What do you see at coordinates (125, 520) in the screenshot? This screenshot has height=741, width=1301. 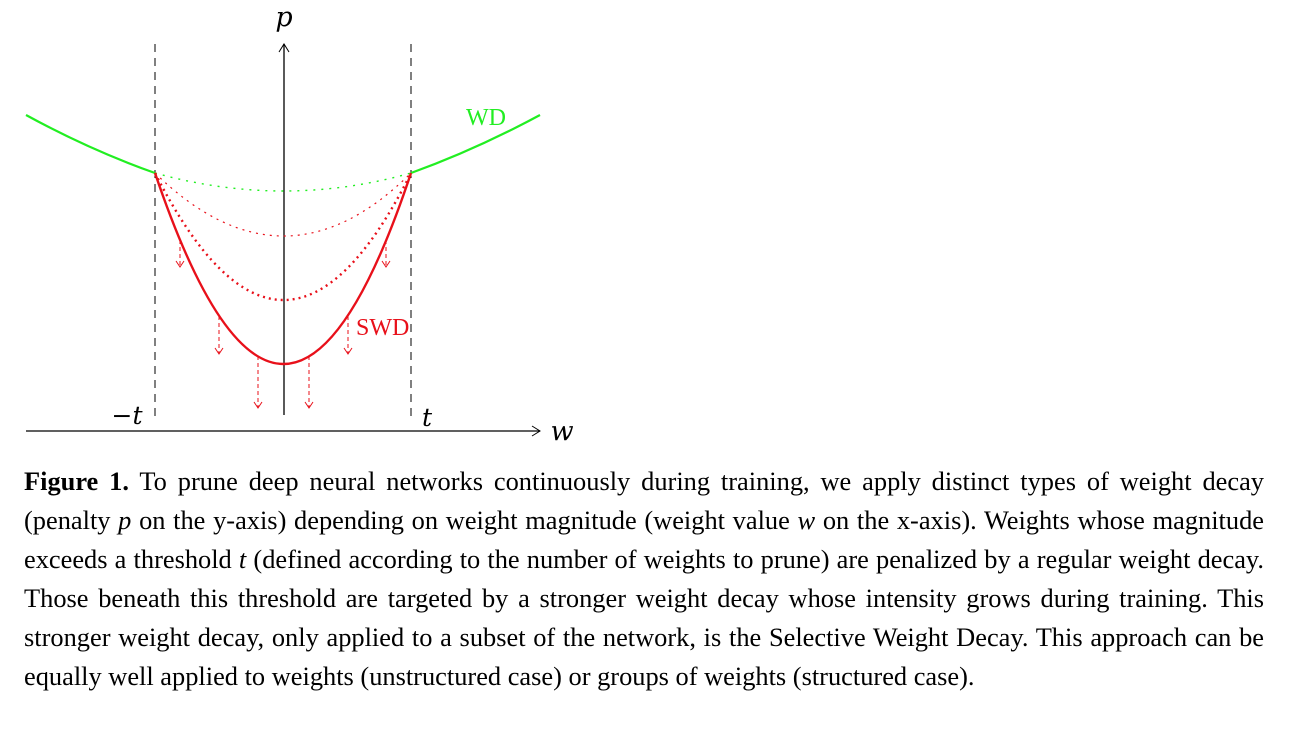 I see `caption-var-p: p` at bounding box center [125, 520].